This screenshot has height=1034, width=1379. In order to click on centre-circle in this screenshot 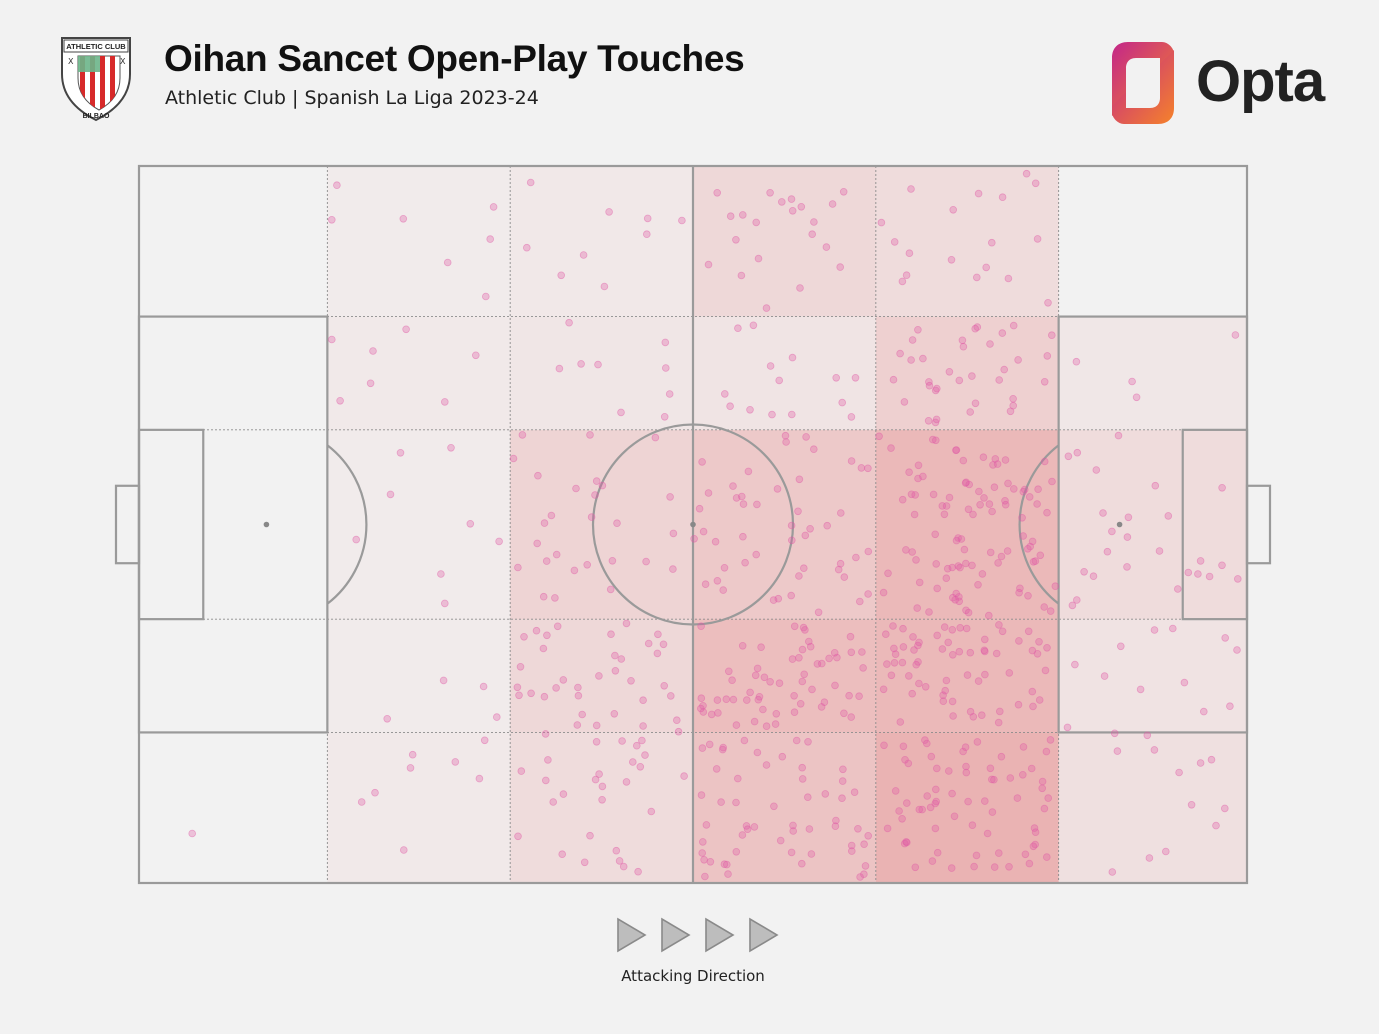, I will do `click(693, 524)`.